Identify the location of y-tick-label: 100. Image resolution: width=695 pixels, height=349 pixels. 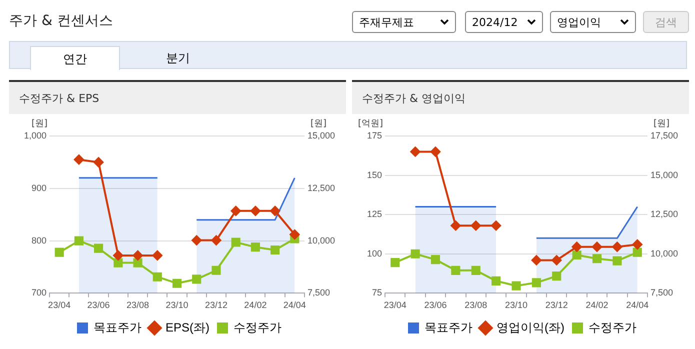
(374, 253).